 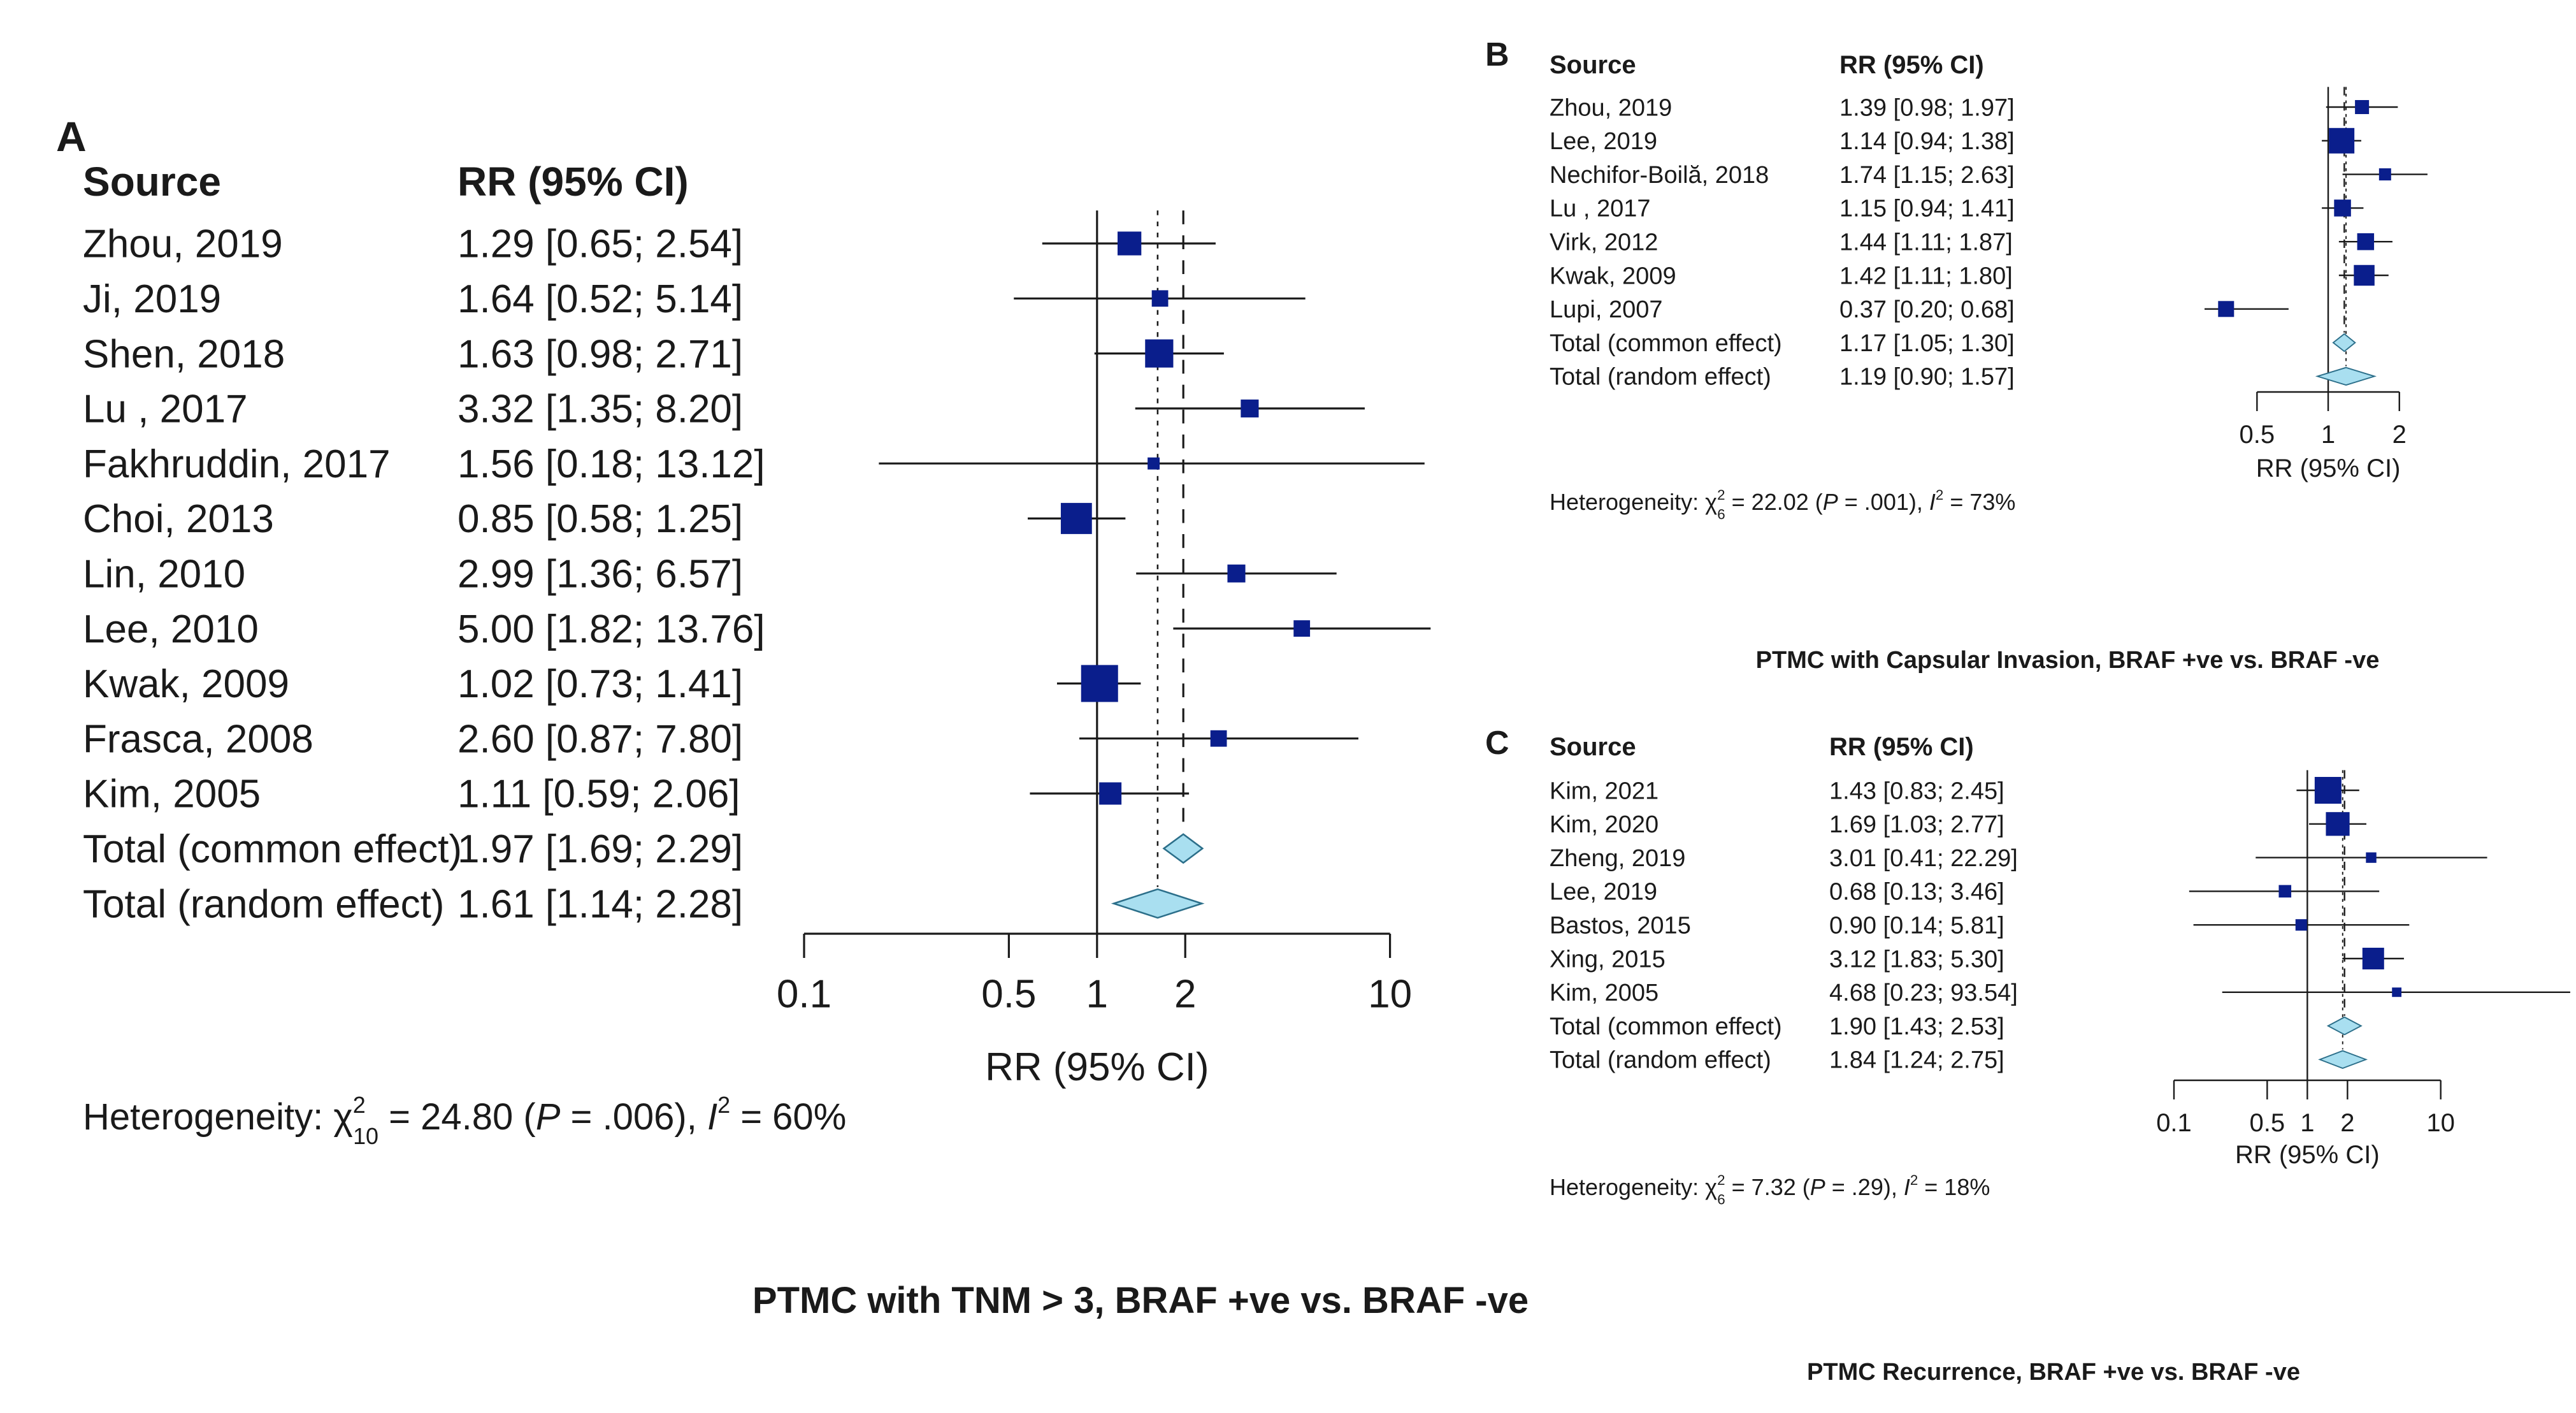 What do you see at coordinates (1497, 54) in the screenshot?
I see `panel-letter: B` at bounding box center [1497, 54].